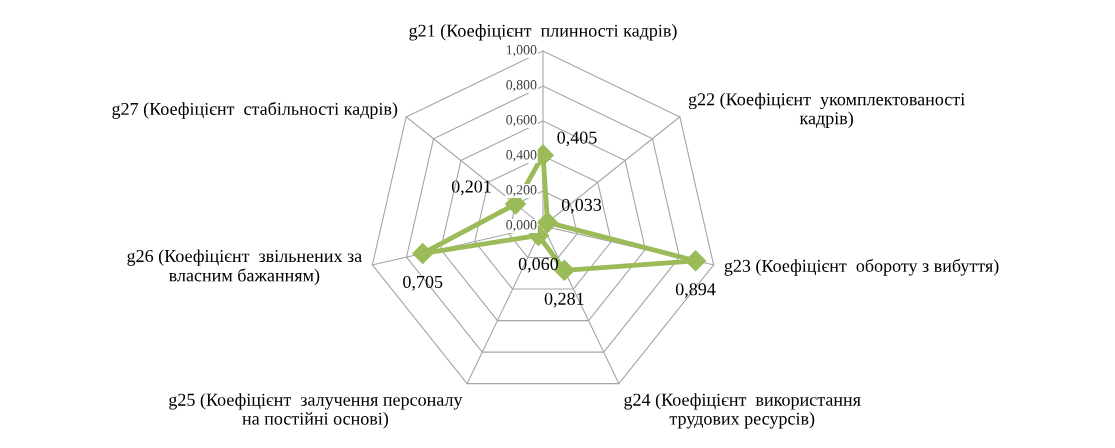 This screenshot has height=448, width=1115. Describe the element at coordinates (255, 110) in the screenshot. I see `spoke-label: g27 (Коефіцієнт стабільності кадрів)` at that location.